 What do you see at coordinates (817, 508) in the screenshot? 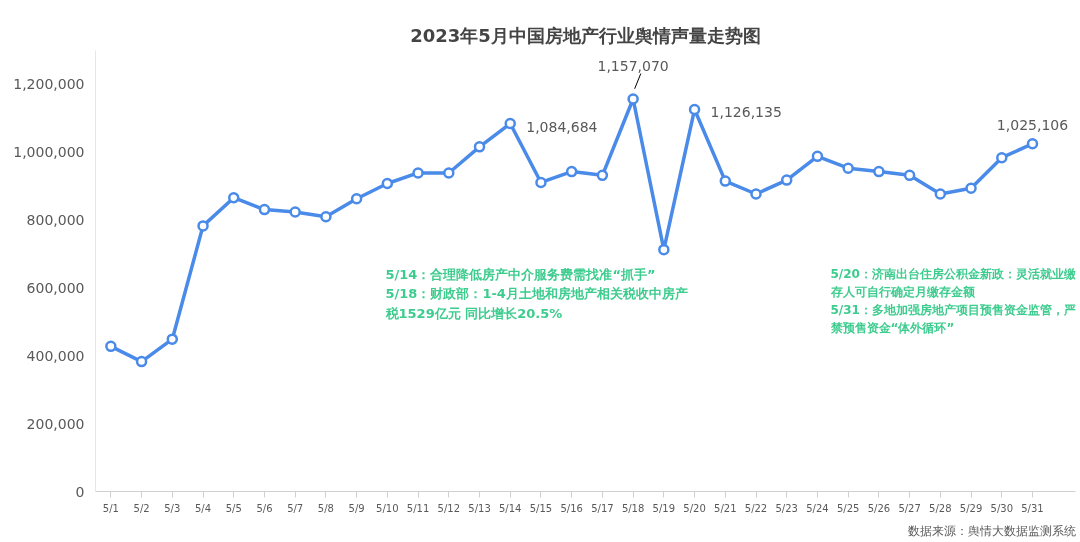
I see `x-tick-label: 5/24` at bounding box center [817, 508].